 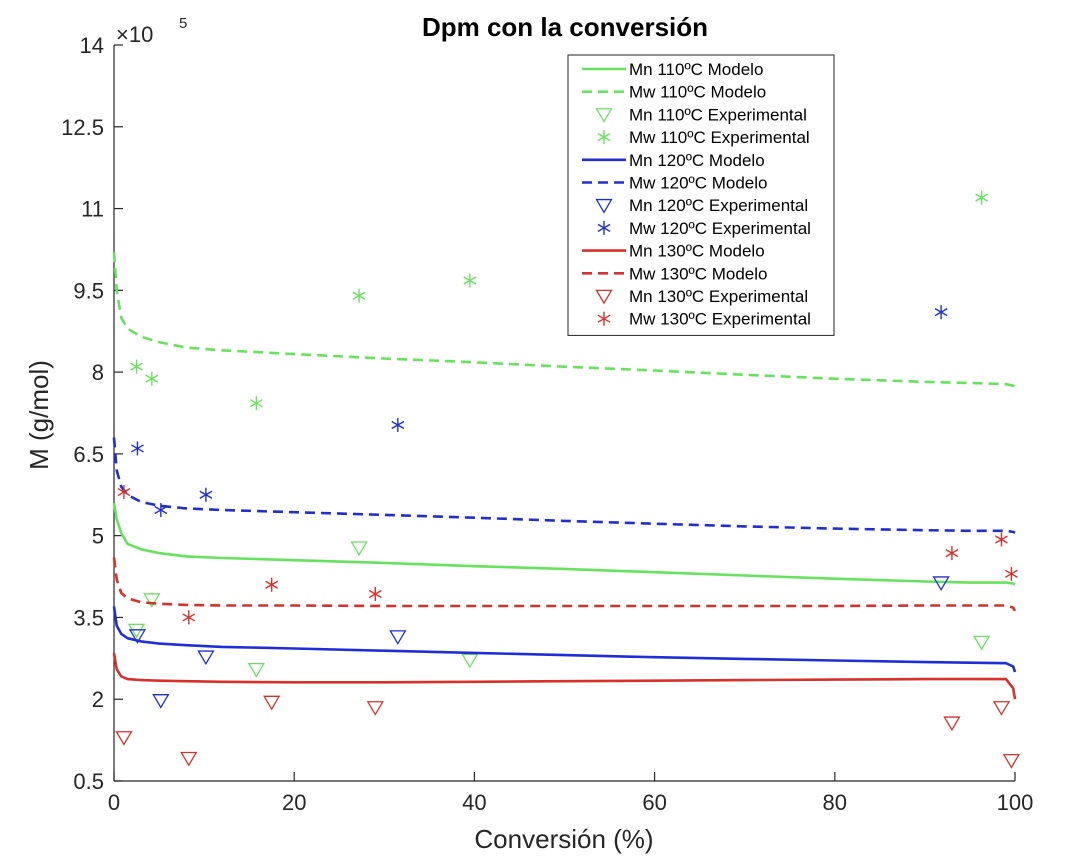 What do you see at coordinates (564, 486) in the screenshot?
I see `series-mw-120-c-modelo-line` at bounding box center [564, 486].